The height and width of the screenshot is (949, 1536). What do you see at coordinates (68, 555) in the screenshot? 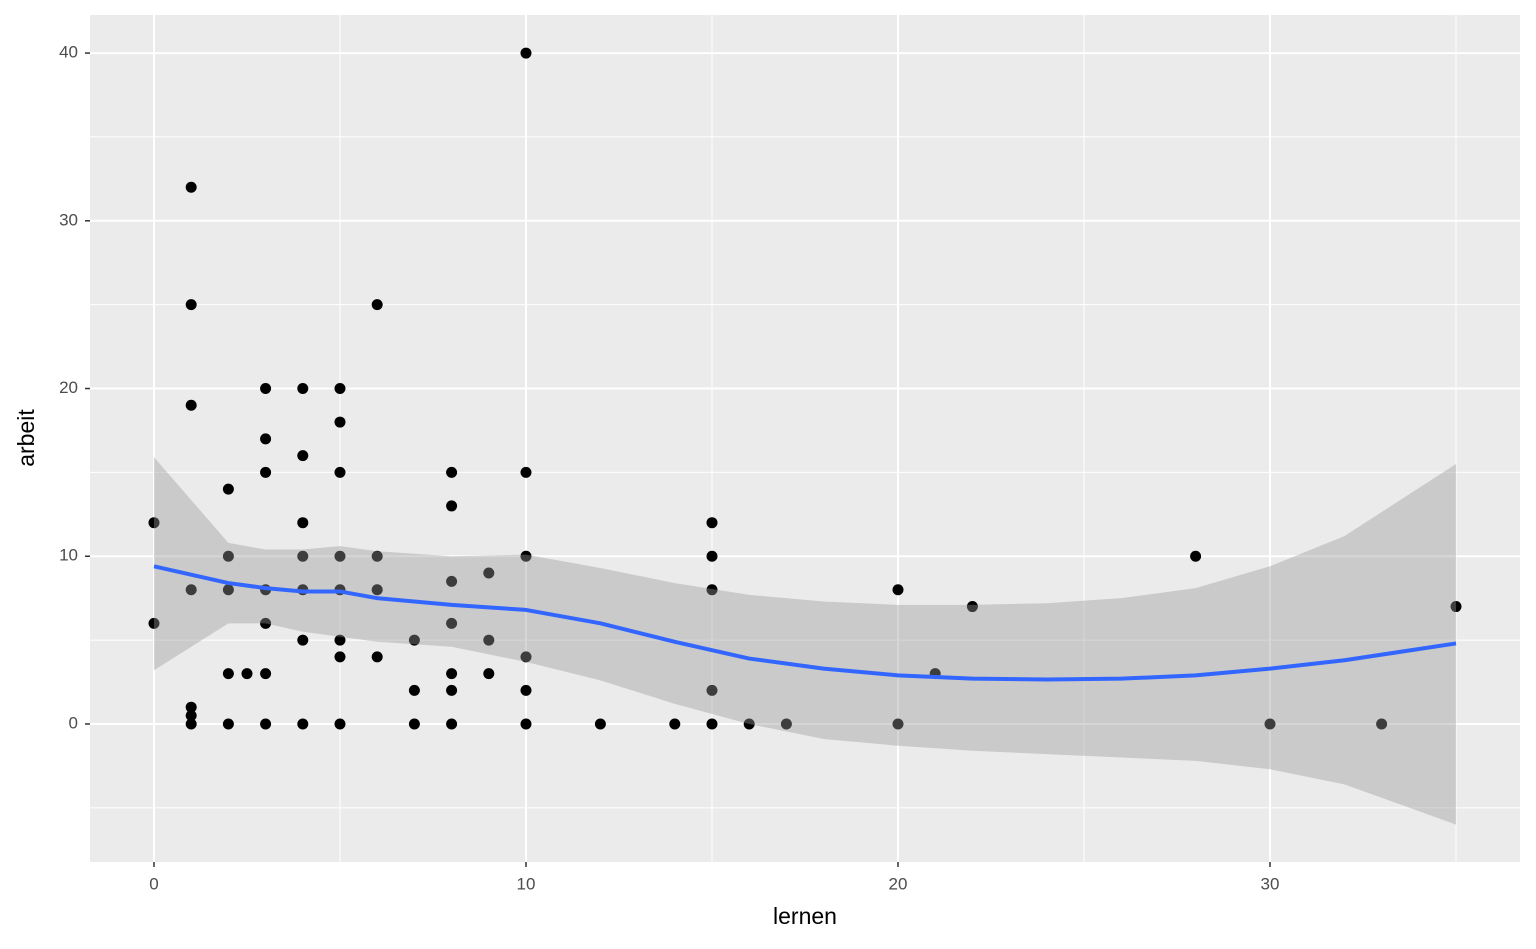
I see `y-tick-label: 10` at bounding box center [68, 555].